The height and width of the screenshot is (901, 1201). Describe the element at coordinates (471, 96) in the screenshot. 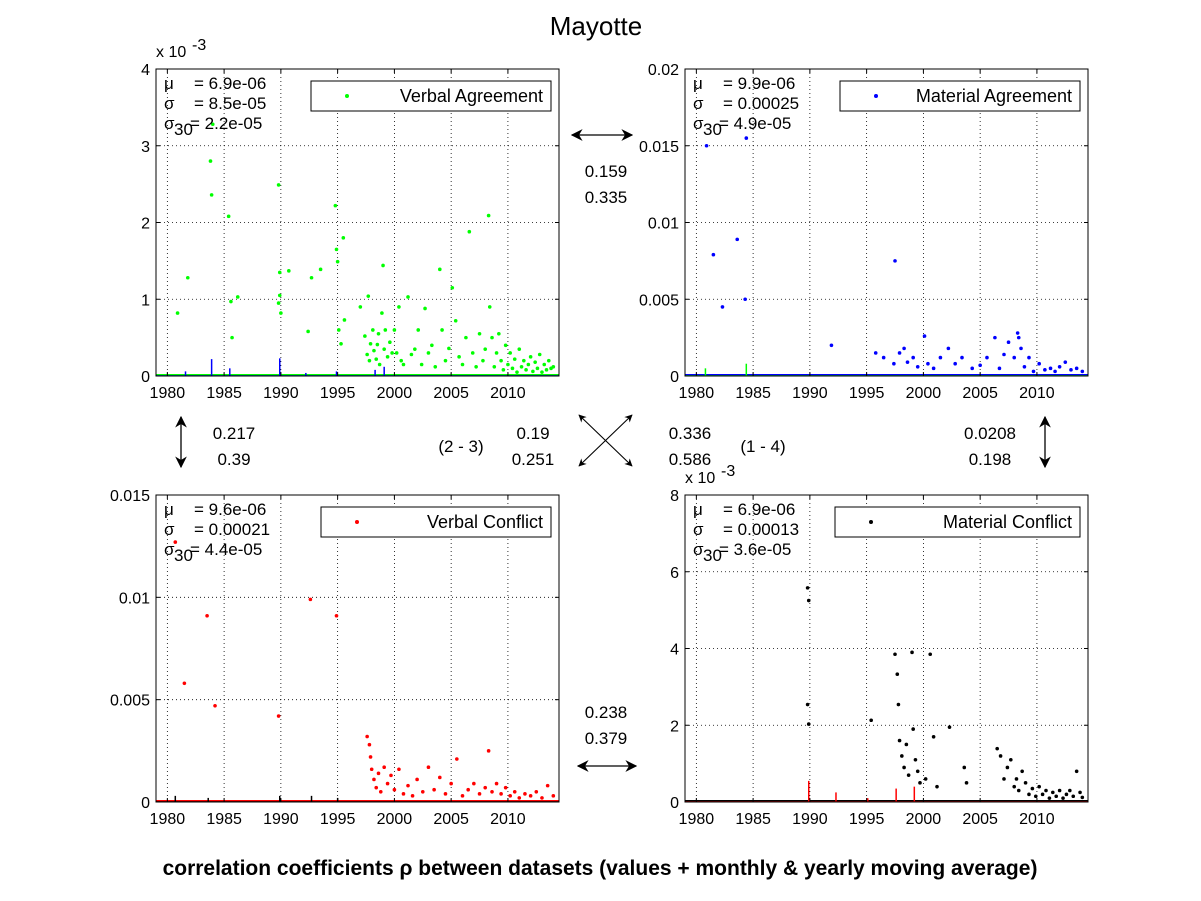

I see `legend-label: Verbal Agreement` at that location.